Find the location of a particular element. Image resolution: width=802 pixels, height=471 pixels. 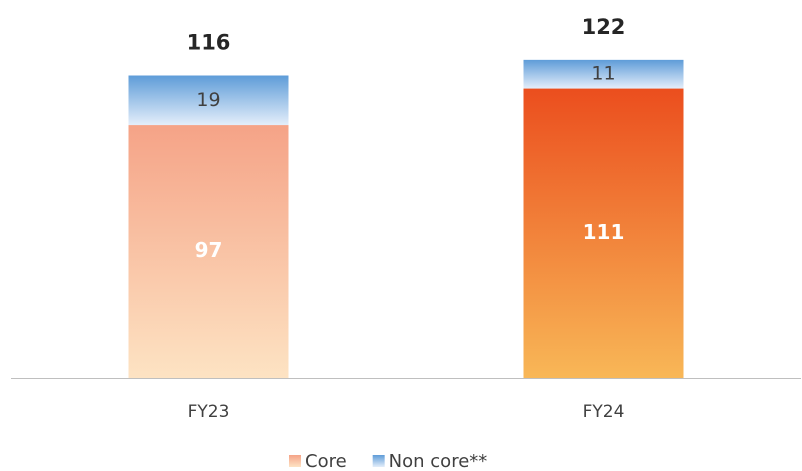

data-label: 19 is located at coordinates (208, 100).